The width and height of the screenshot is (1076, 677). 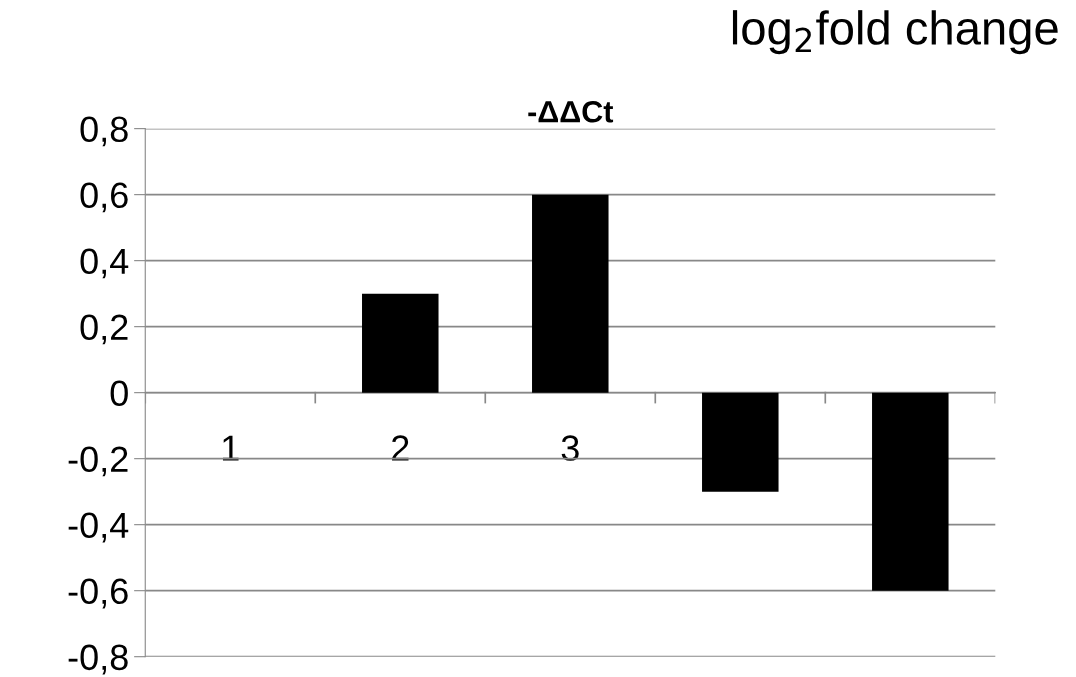 I want to click on chart-title: -ΔΔCt, so click(x=571, y=111).